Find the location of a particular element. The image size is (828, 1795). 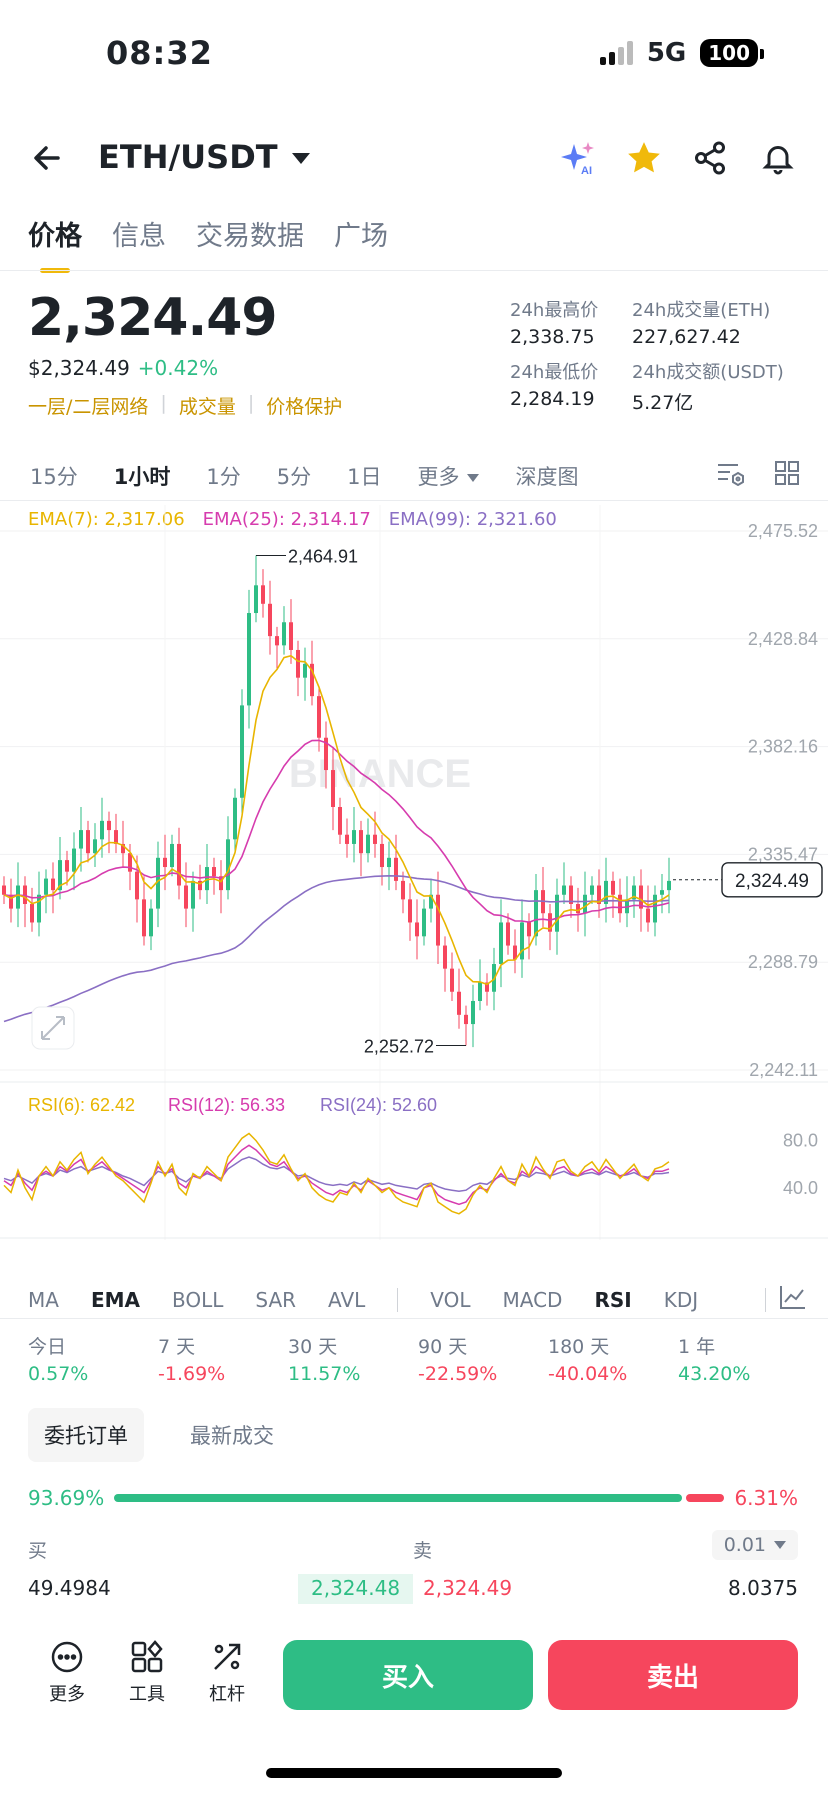

indicator-avl: AVL is located at coordinates (347, 1299).